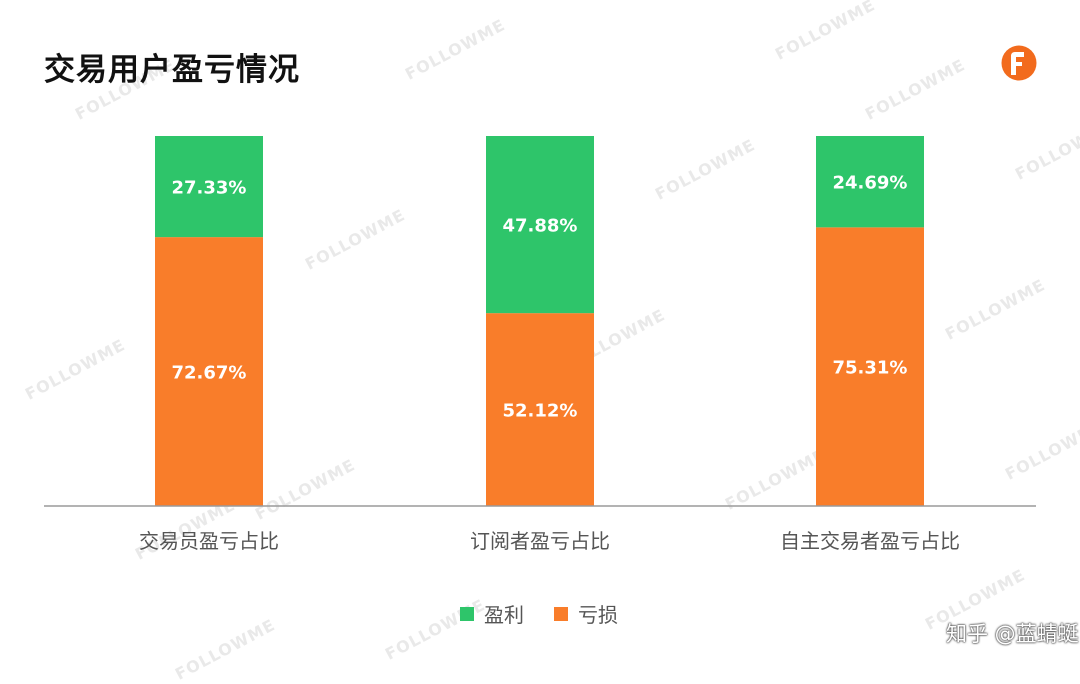 This screenshot has width=1080, height=684. I want to click on data-label: 75.31%, so click(870, 368).